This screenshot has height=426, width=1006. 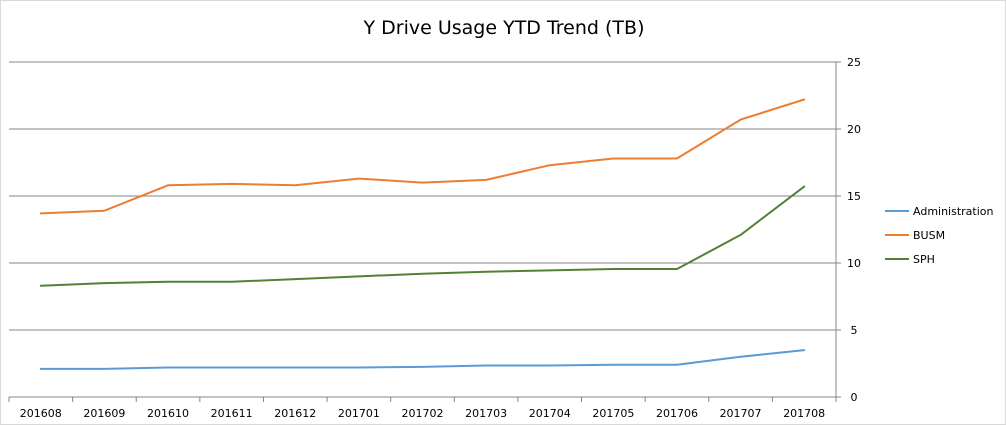 I want to click on x-tick-label: 201706, so click(x=677, y=413).